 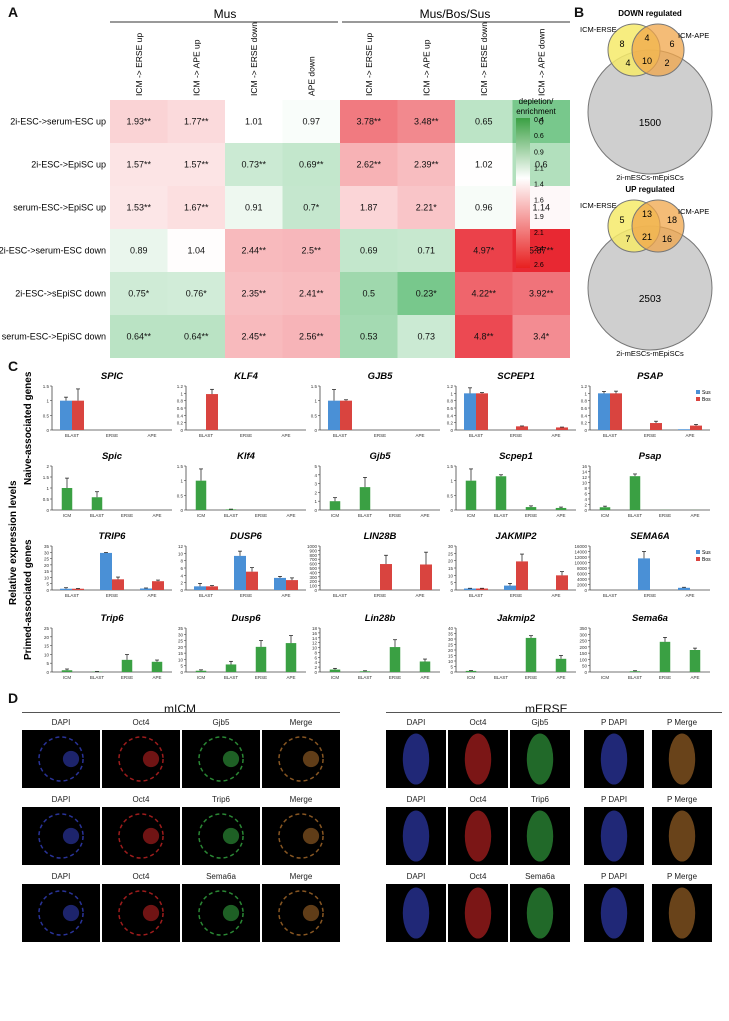 I want to click on heatmap-legend-tick: 2.6, so click(x=539, y=265).